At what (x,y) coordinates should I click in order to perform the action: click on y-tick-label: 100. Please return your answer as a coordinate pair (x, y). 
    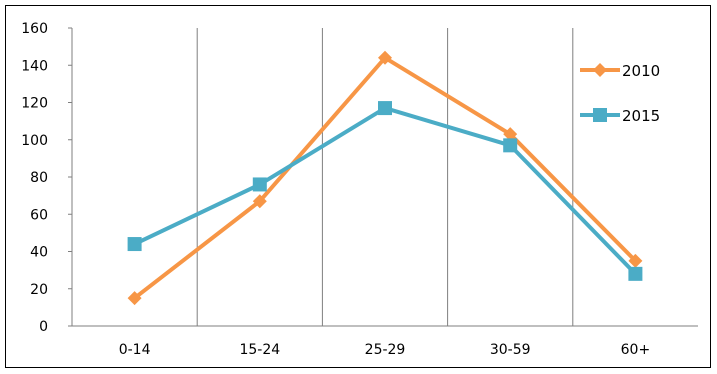
    Looking at the image, I should click on (34, 141).